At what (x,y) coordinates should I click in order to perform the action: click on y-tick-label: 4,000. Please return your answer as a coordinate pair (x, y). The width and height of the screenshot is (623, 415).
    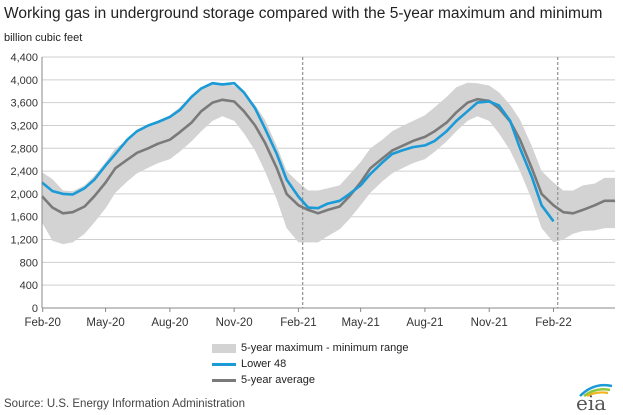
    Looking at the image, I should click on (24, 81).